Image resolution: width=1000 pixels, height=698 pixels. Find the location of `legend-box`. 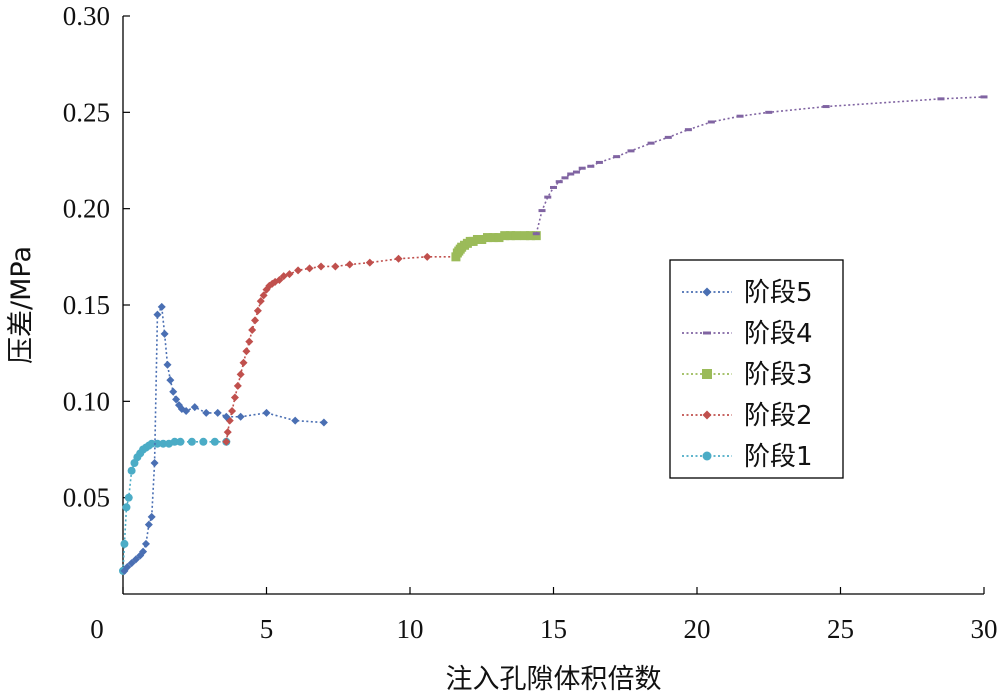

legend-box is located at coordinates (756, 369).